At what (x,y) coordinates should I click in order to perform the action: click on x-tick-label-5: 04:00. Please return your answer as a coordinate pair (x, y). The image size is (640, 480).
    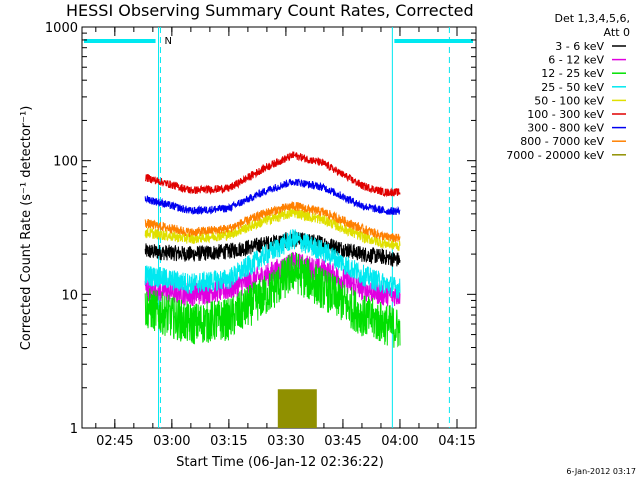
    Looking at the image, I should click on (399, 441).